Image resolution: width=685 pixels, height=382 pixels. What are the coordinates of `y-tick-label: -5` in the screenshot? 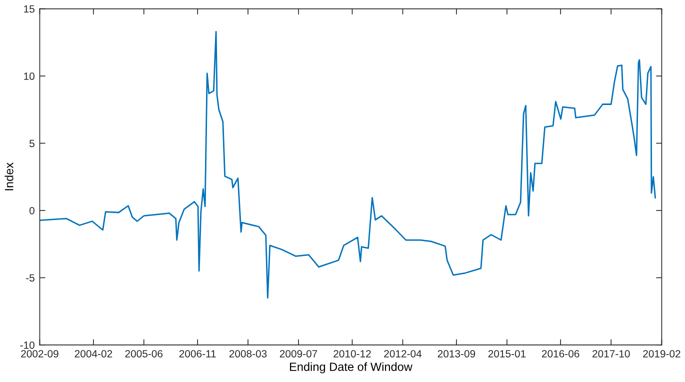 It's located at (30, 278).